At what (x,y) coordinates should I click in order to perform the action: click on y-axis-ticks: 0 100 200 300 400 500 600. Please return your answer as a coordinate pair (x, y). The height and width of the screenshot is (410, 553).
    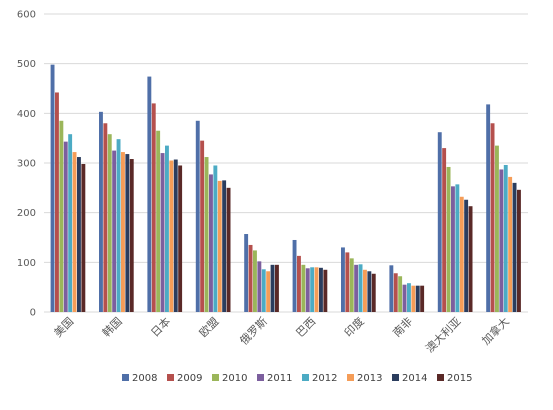
    Looking at the image, I should click on (26, 164).